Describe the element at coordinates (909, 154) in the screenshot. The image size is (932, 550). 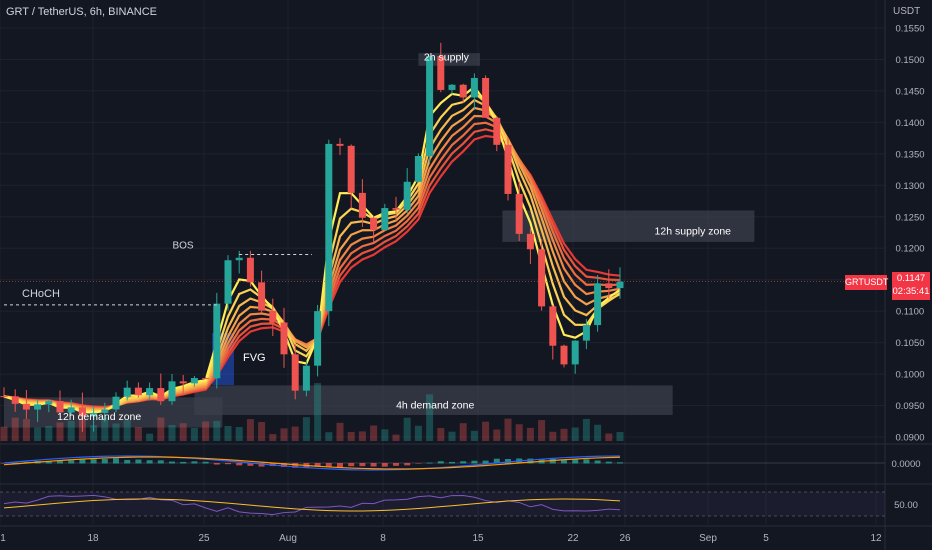
I see `price-tick-label: 0.1350` at that location.